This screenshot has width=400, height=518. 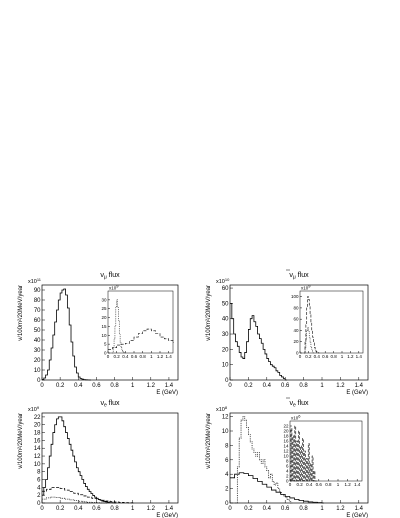 I want to click on y-tick-label: 14, so click(x=37, y=449).